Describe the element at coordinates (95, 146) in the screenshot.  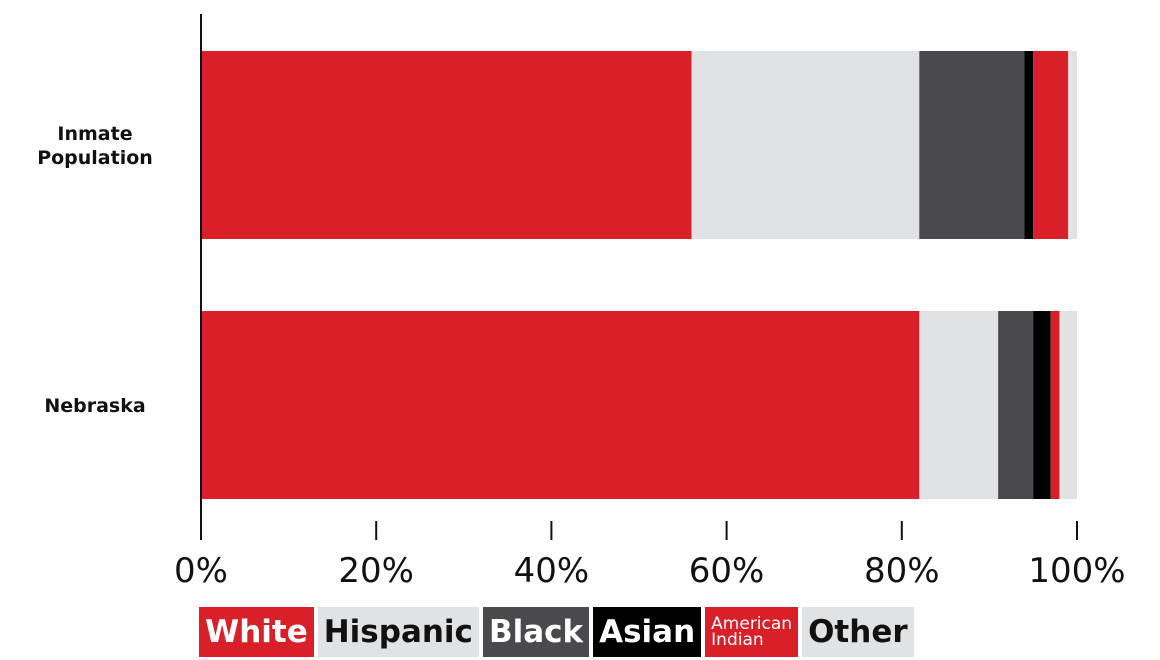
I see `category-label: Inmate Population` at that location.